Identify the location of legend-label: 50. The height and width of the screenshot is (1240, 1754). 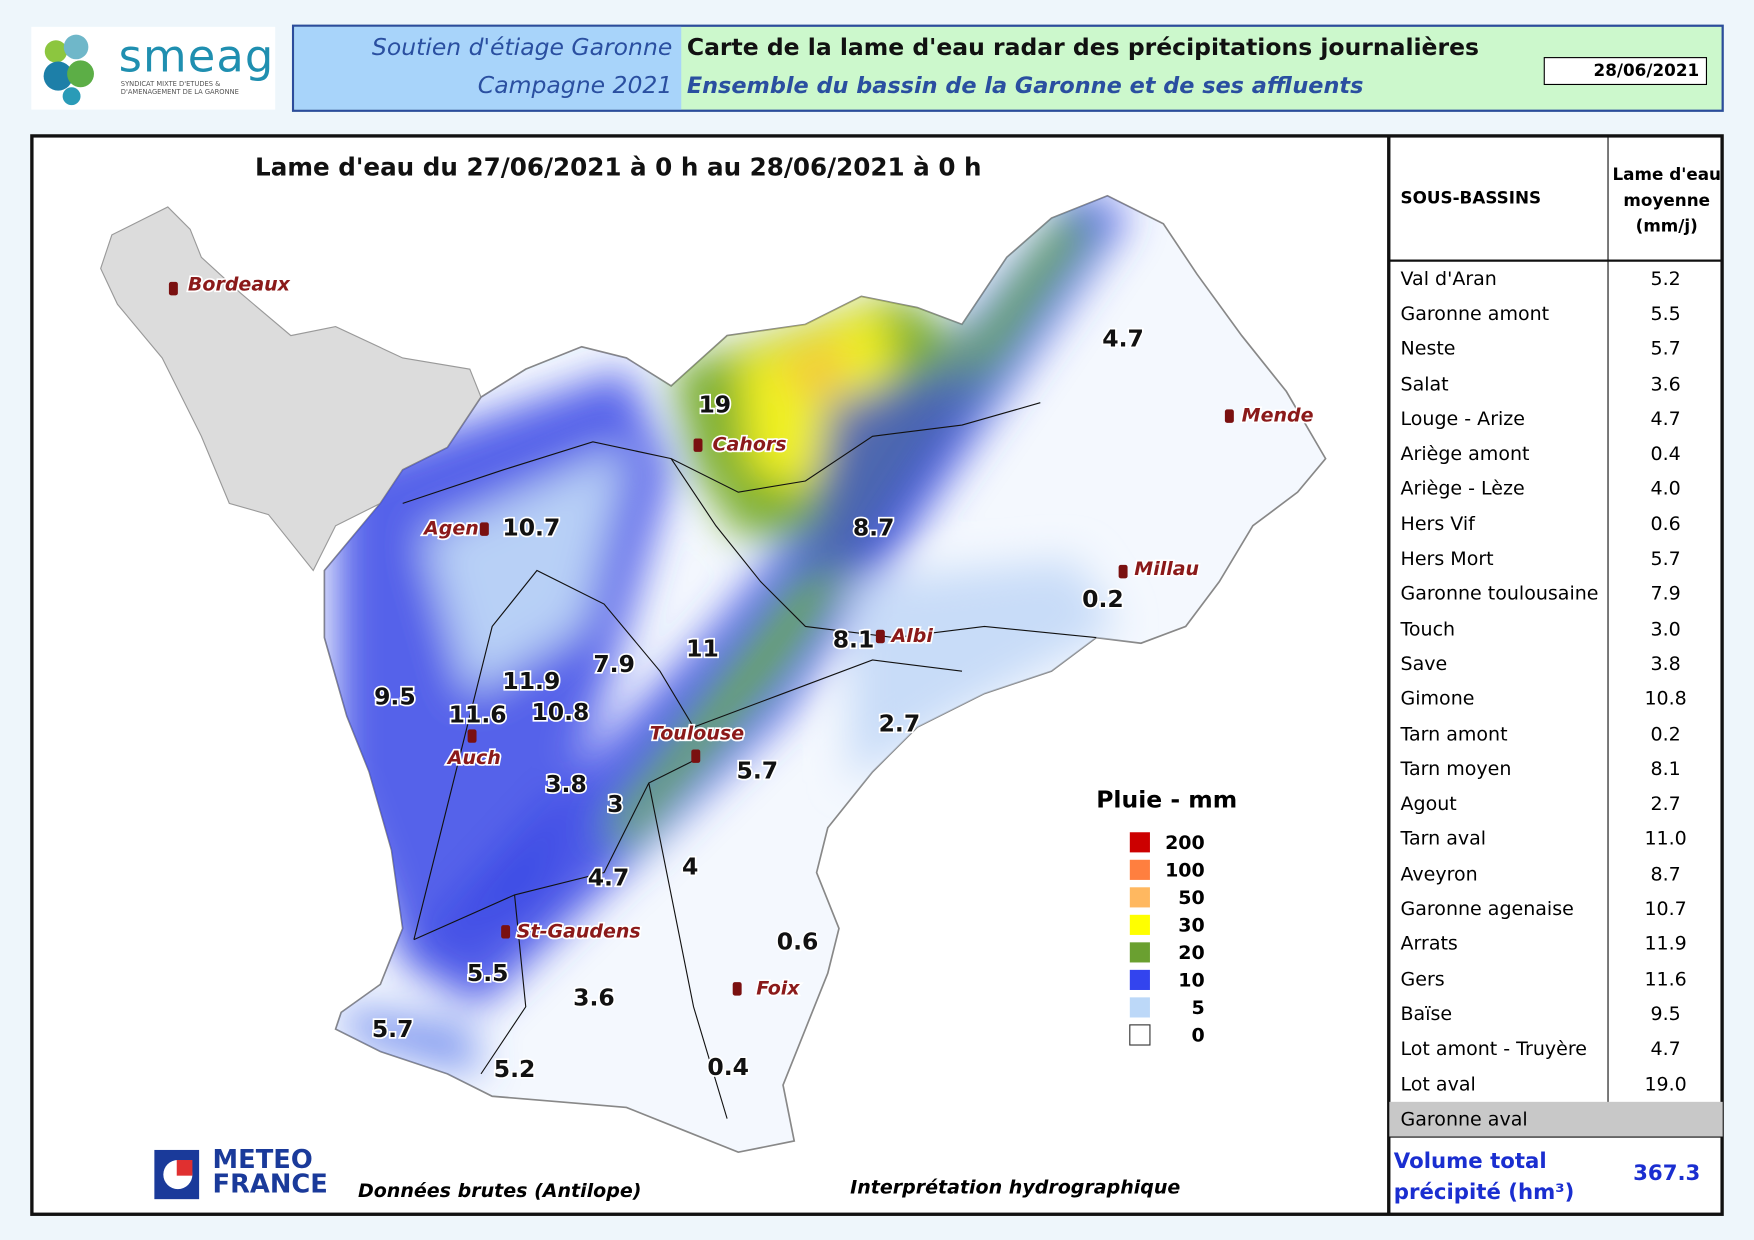
(1191, 898).